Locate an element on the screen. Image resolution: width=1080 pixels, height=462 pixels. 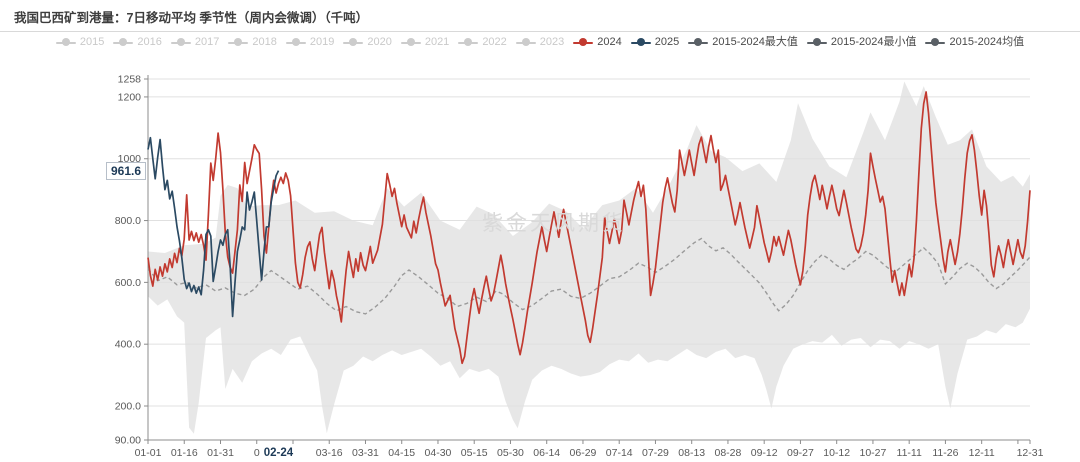
x-tick-label: 03-16 is located at coordinates (329, 453).